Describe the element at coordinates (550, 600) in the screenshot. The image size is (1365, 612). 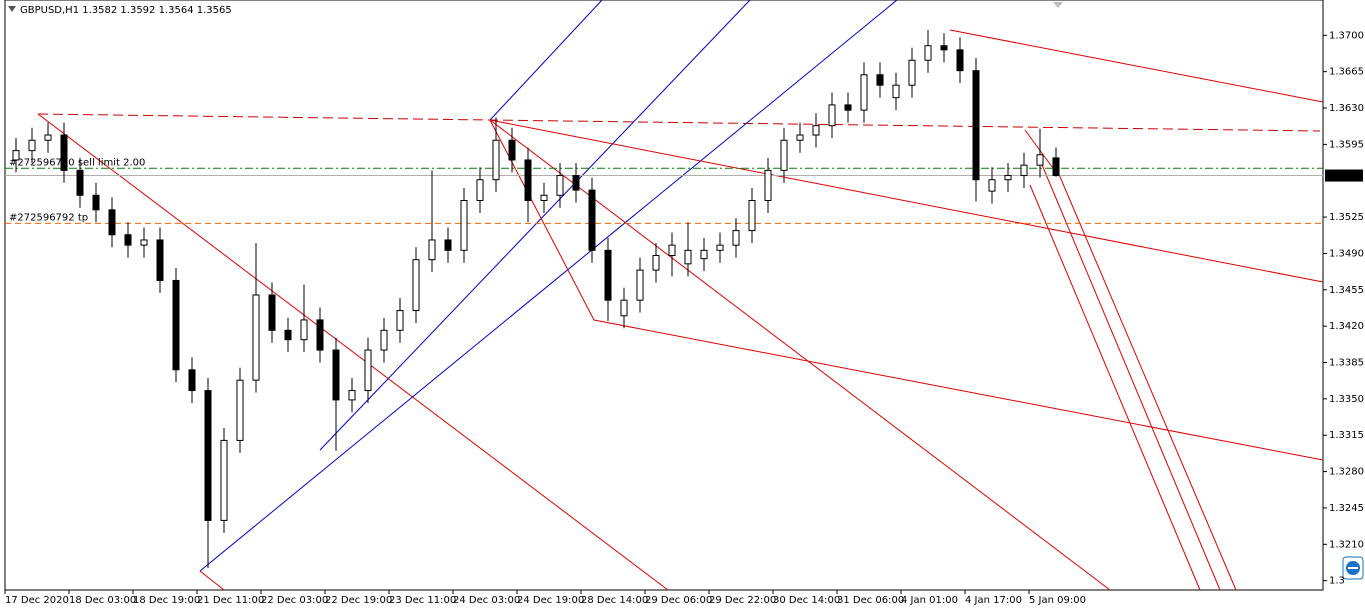
I see `x-tick-label: 24 Dec 19:00` at that location.